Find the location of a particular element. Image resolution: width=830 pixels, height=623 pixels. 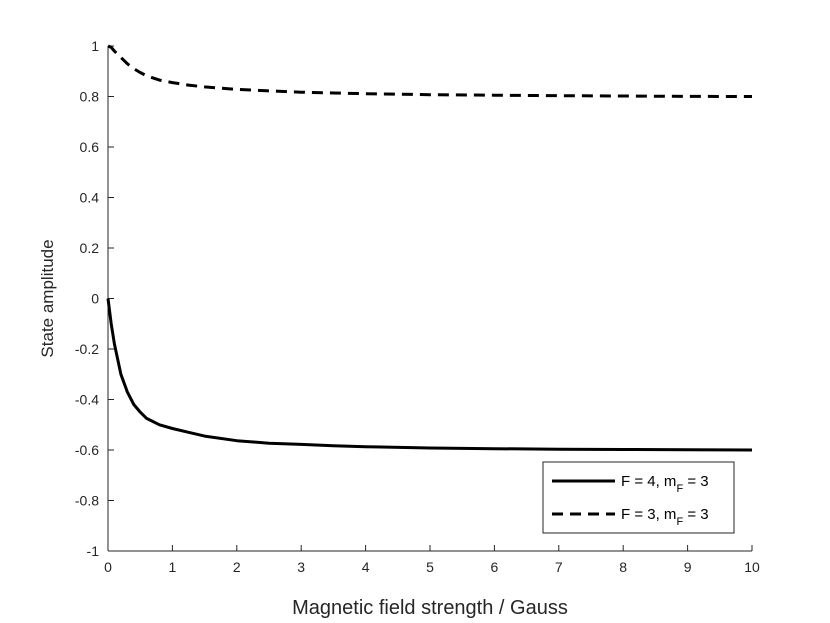

x-tick-label: 2 is located at coordinates (237, 567).